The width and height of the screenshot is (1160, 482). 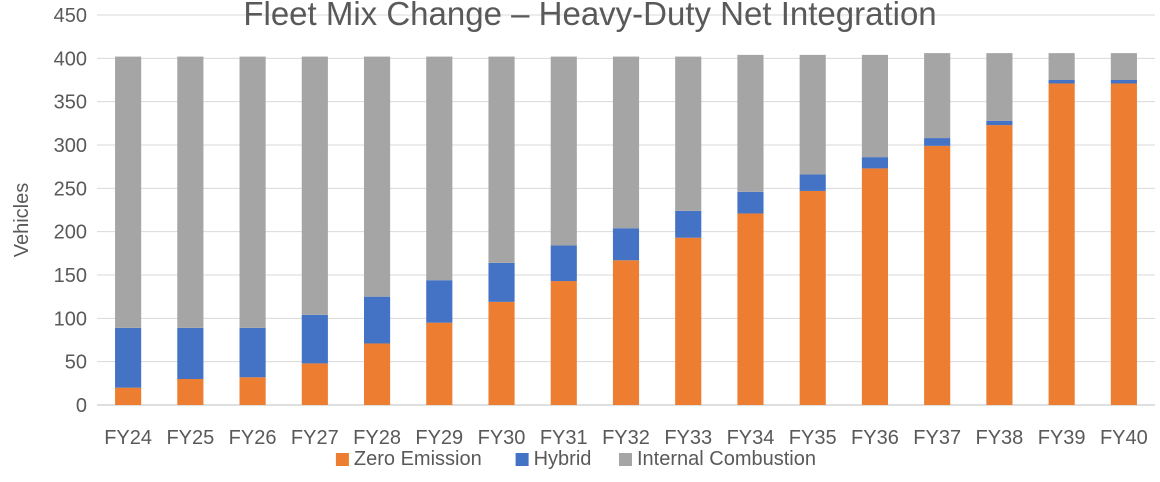 What do you see at coordinates (688, 133) in the screenshot?
I see `bar-internal-combustion-fy33` at bounding box center [688, 133].